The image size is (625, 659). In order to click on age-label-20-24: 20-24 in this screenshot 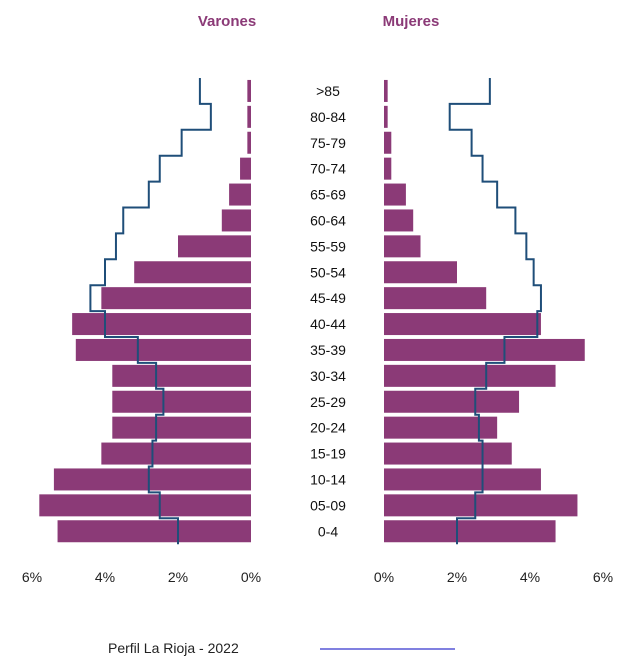, I will do `click(328, 428)`.